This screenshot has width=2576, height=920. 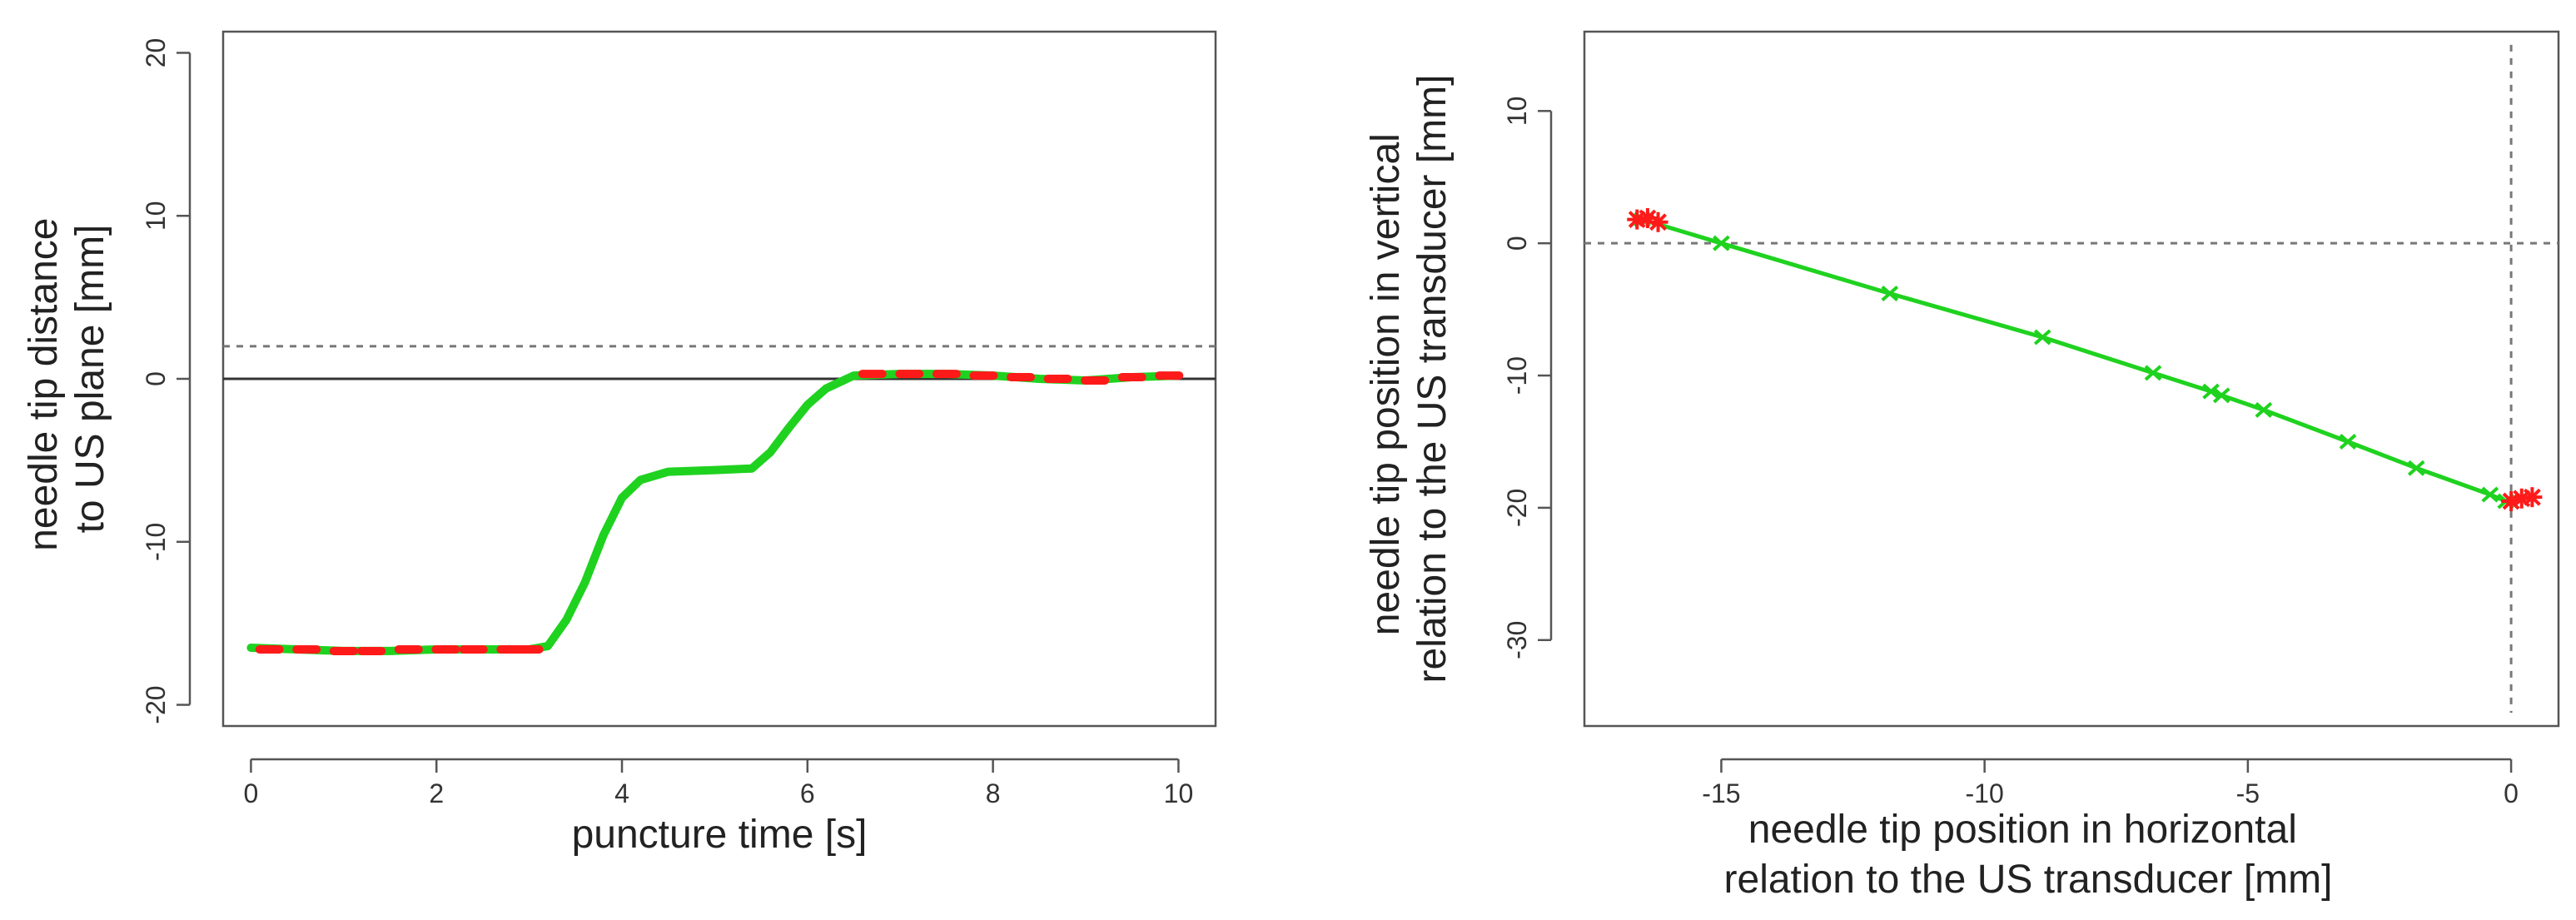 What do you see at coordinates (993, 793) in the screenshot?
I see `left-x-tick-label-8: 8` at bounding box center [993, 793].